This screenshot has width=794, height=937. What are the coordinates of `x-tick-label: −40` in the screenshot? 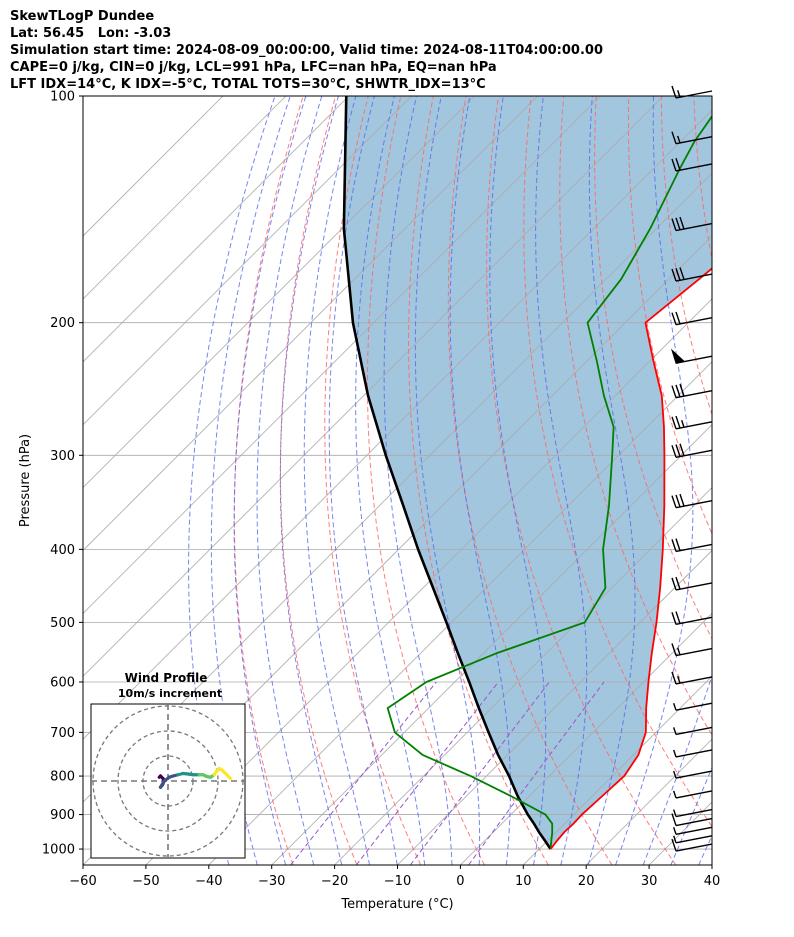 It's located at (208, 881).